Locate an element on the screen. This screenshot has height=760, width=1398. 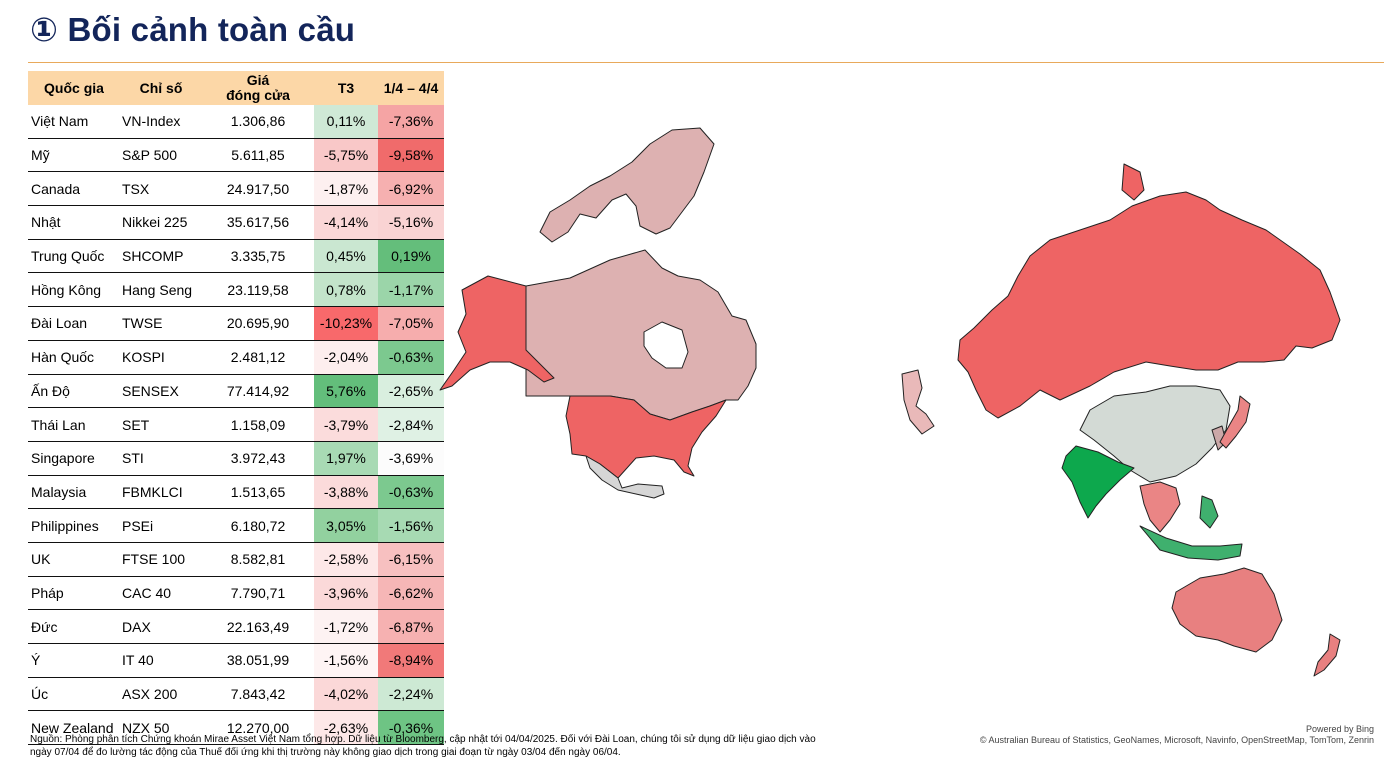
cell-close-price: 2.481,12 is located at coordinates (258, 357).